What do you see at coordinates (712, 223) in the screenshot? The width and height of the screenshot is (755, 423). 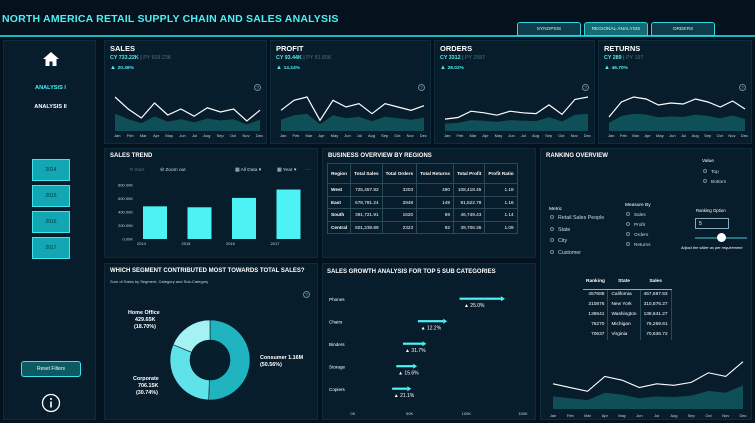 I see `ranking-option-input: 5` at bounding box center [712, 223].